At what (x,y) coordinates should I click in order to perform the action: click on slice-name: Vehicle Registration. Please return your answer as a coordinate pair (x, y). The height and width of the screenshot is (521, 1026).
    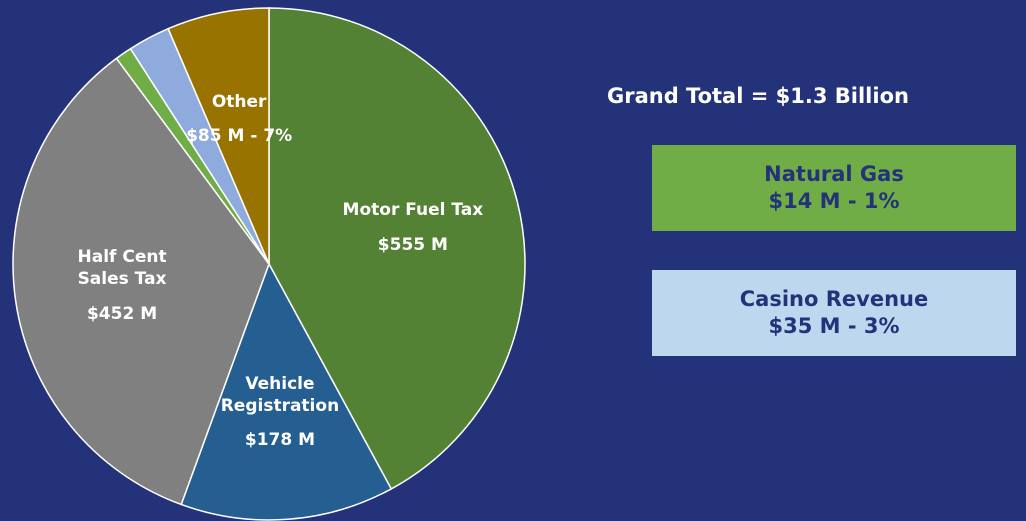
    Looking at the image, I should click on (280, 395).